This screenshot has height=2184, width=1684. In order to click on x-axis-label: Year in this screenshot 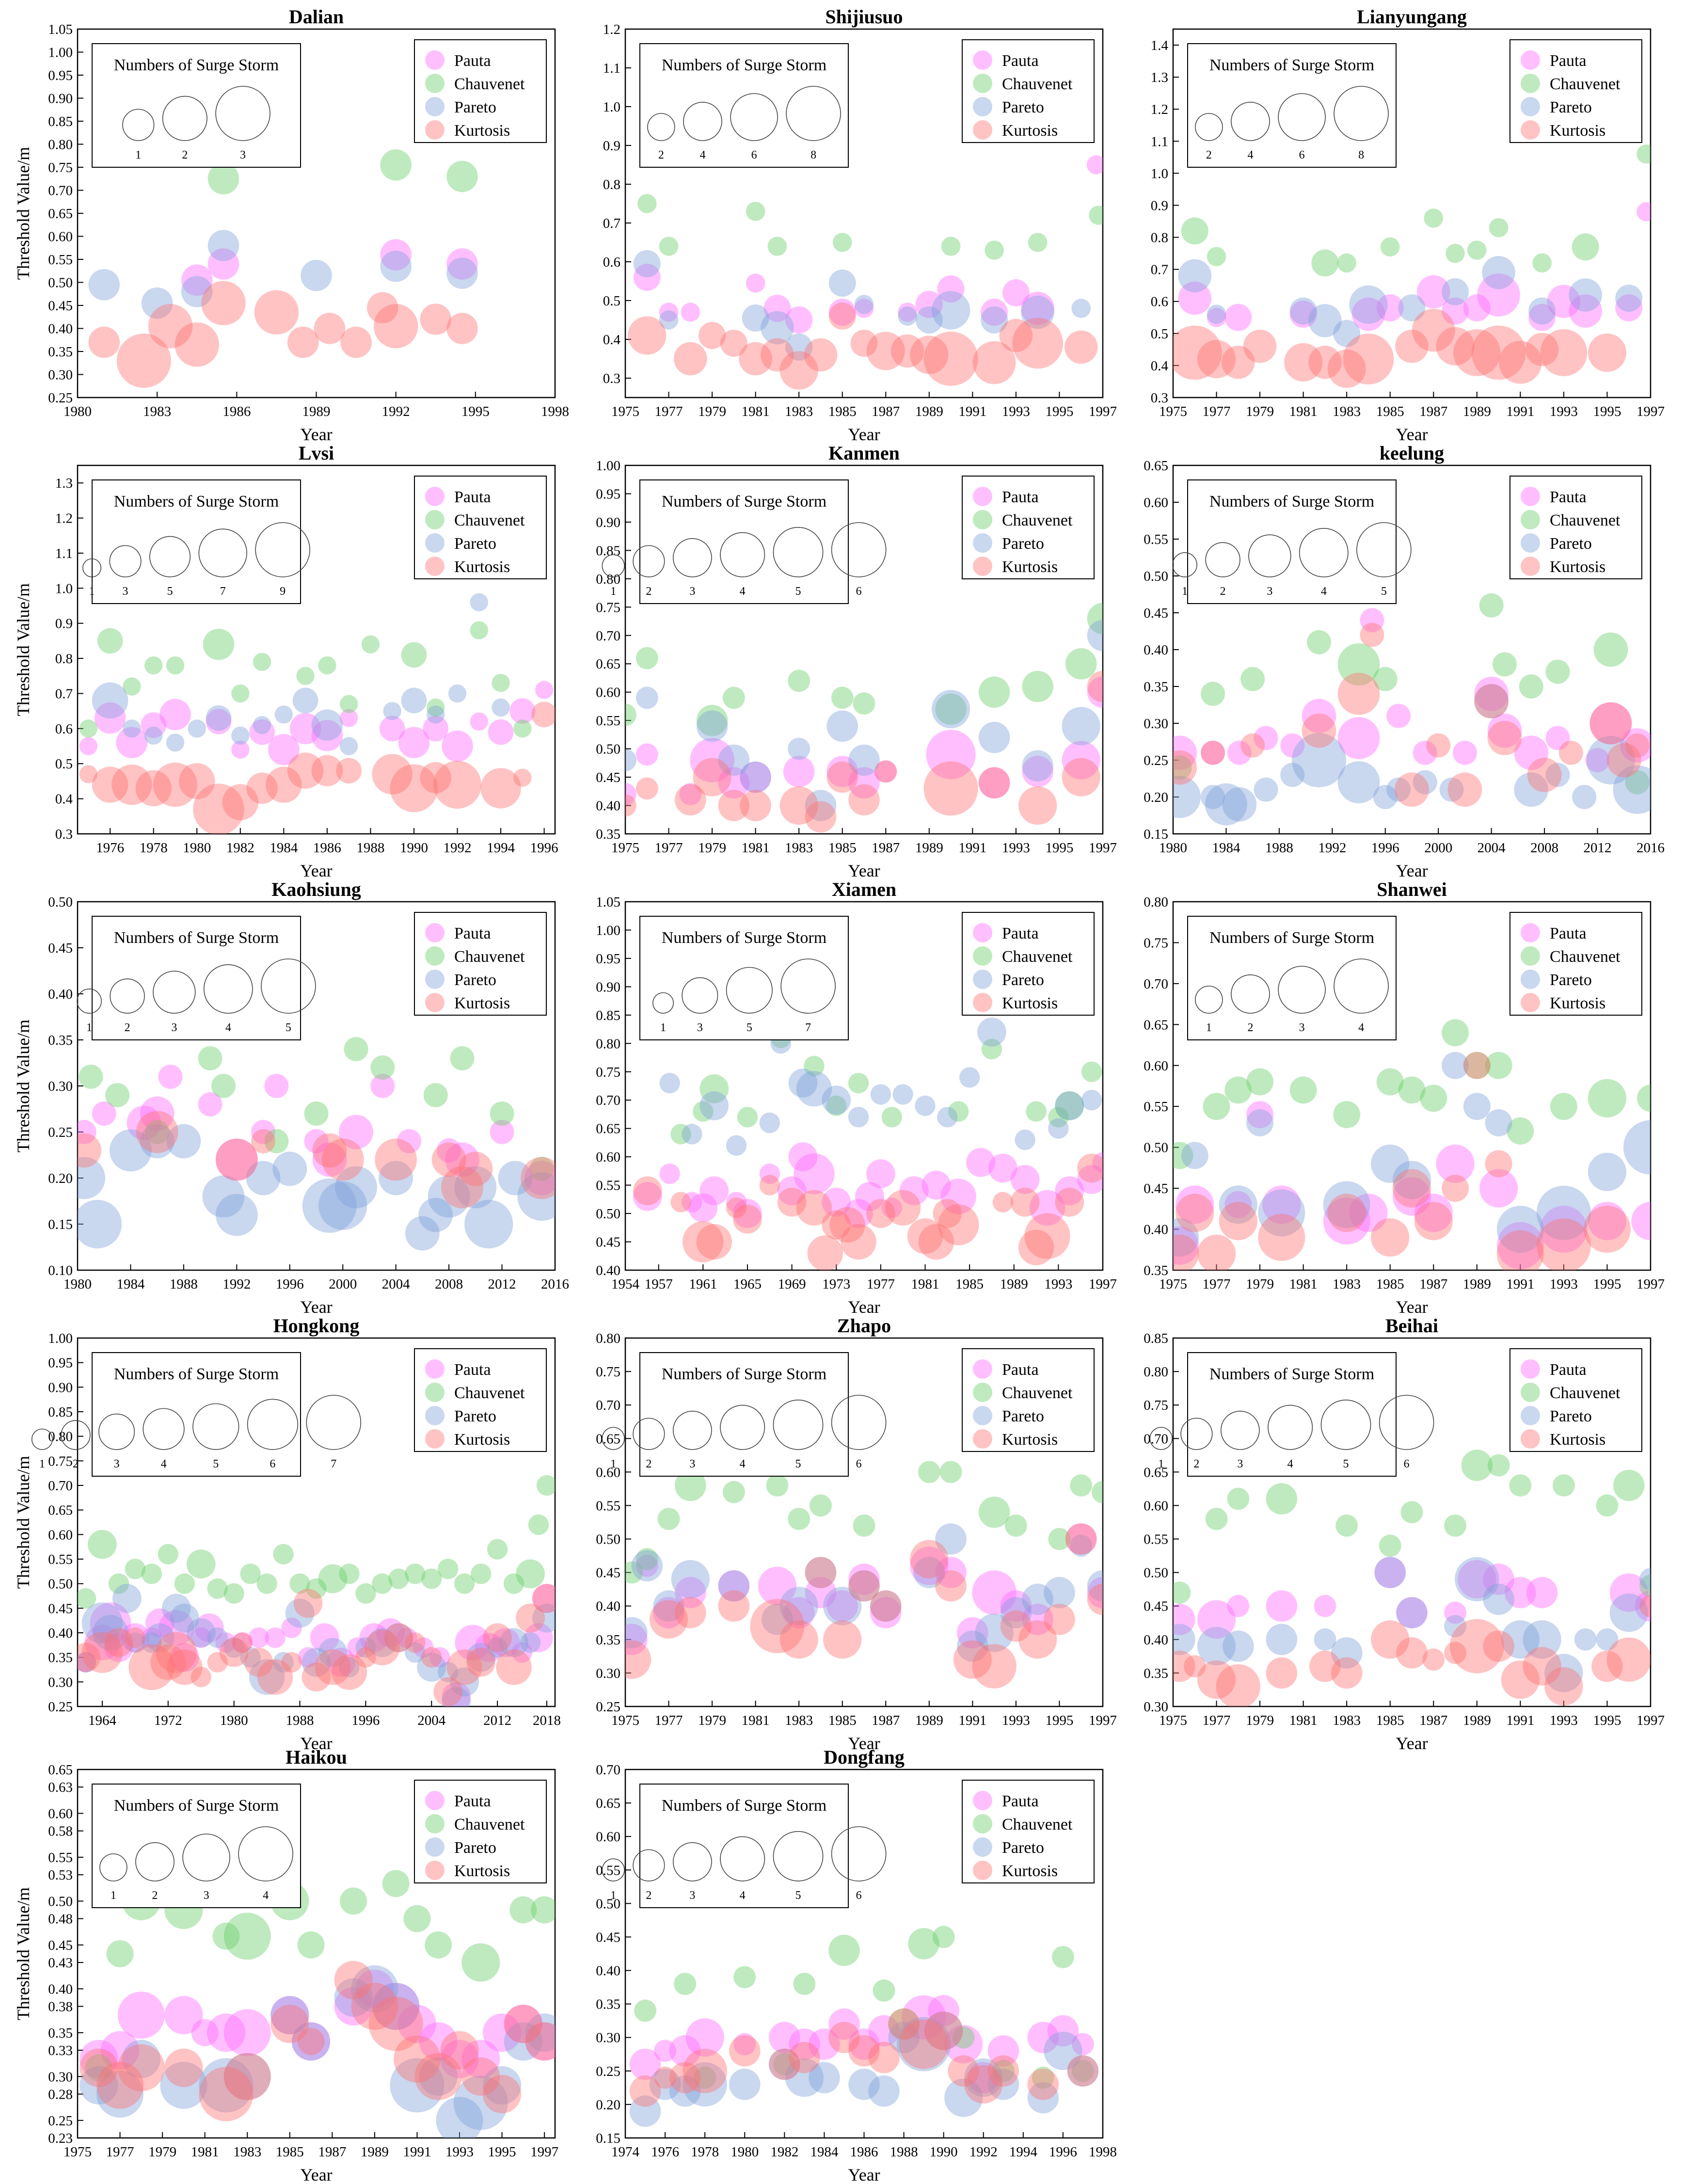, I will do `click(316, 871)`.